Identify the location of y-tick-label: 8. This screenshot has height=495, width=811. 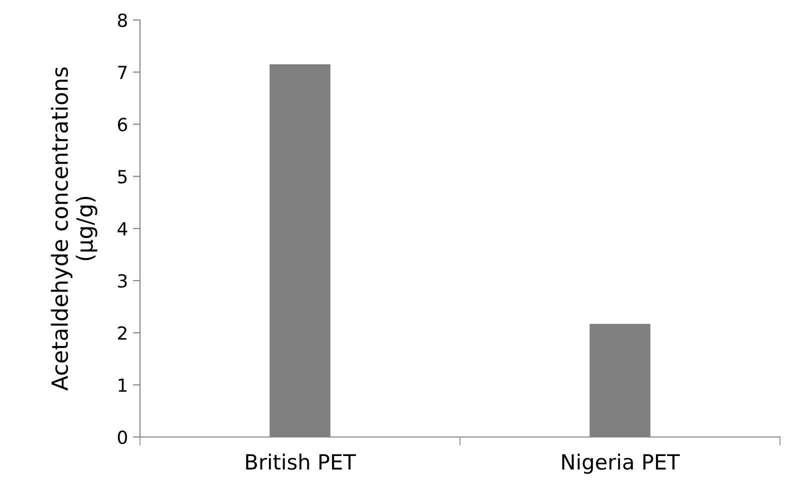
(122, 20).